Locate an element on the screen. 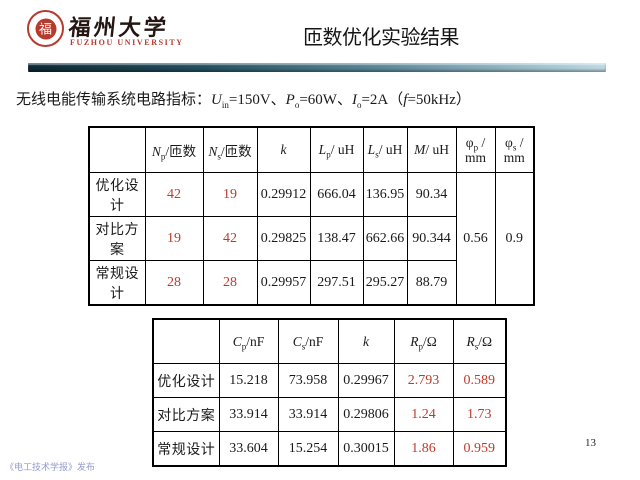  table-cell: 666.04 is located at coordinates (336, 194).